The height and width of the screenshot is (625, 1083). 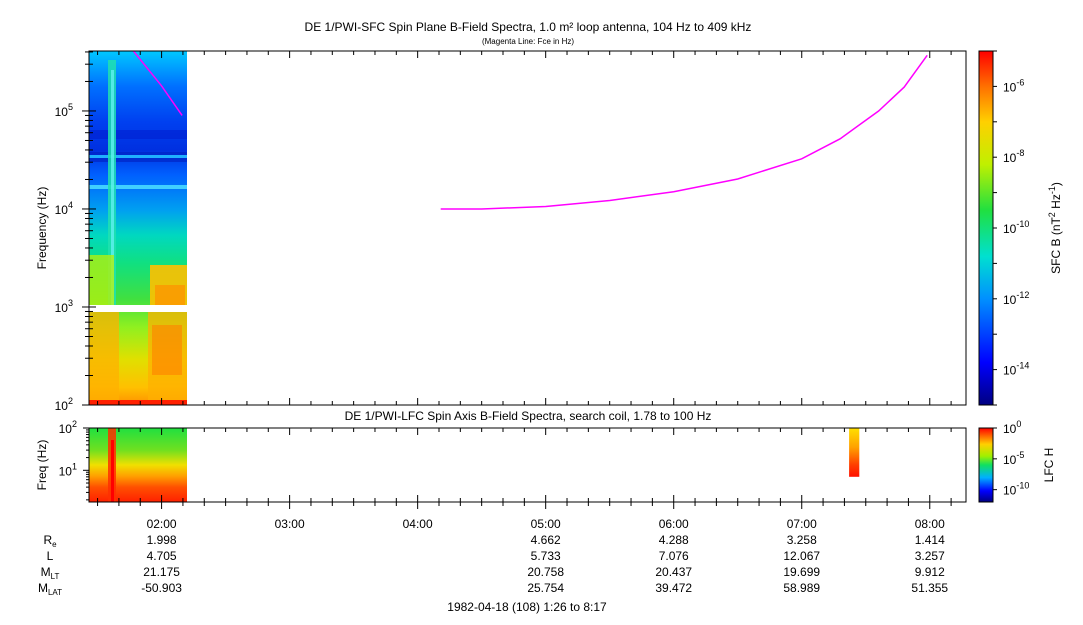 I want to click on ephemeris-value: 20.437, so click(x=673, y=572).